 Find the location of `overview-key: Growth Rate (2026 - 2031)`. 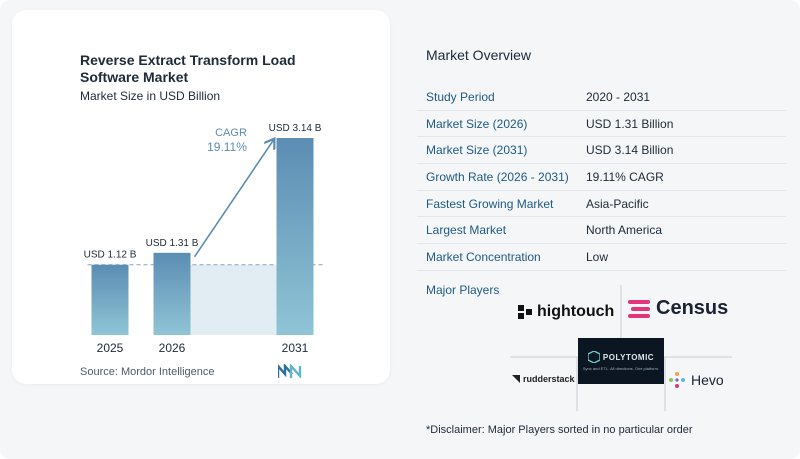

overview-key: Growth Rate (2026 - 2031) is located at coordinates (497, 176).